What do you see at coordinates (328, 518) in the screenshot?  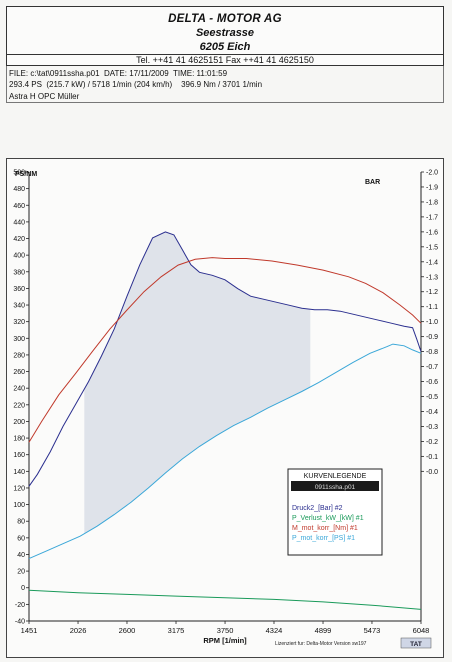 I see `legend-item-p-verlust: P_Verlust_kW_[kW] #1` at bounding box center [328, 518].